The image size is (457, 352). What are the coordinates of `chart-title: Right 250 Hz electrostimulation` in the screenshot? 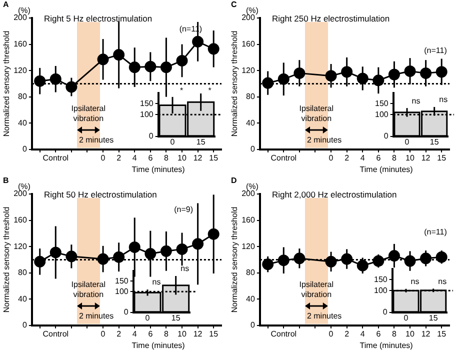 It's located at (331, 18).